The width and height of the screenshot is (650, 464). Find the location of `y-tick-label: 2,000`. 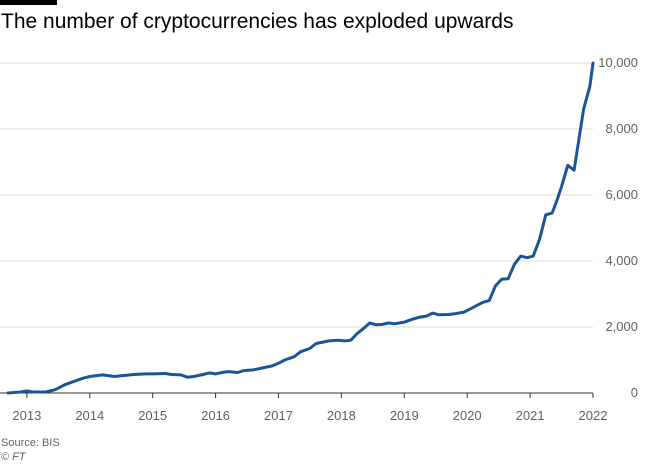

y-tick-label: 2,000 is located at coordinates (621, 326).